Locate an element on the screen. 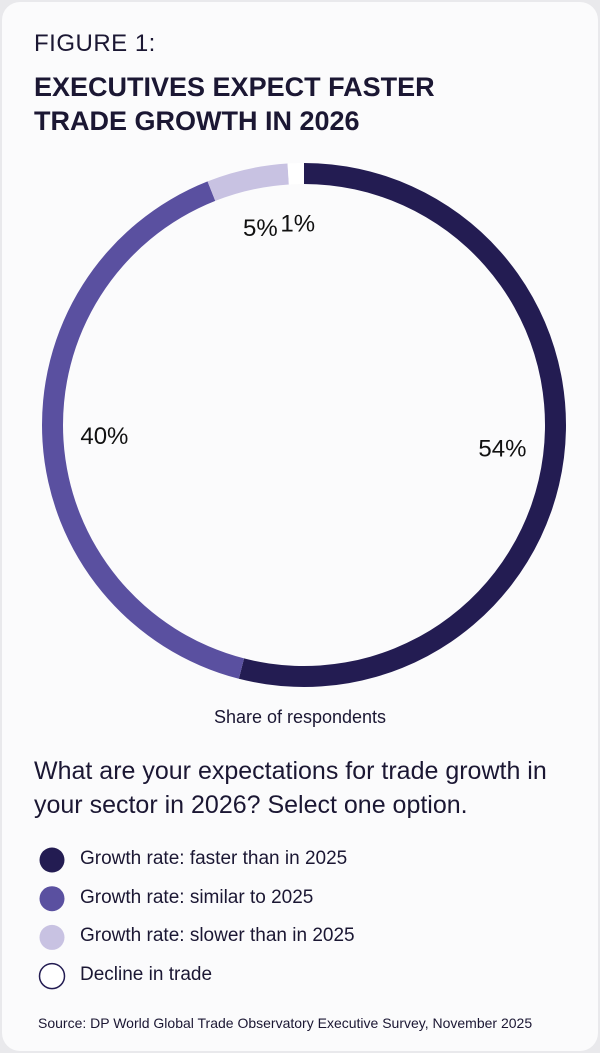 This screenshot has width=600, height=1053. figure-label: FIGURE 1: is located at coordinates (95, 44).